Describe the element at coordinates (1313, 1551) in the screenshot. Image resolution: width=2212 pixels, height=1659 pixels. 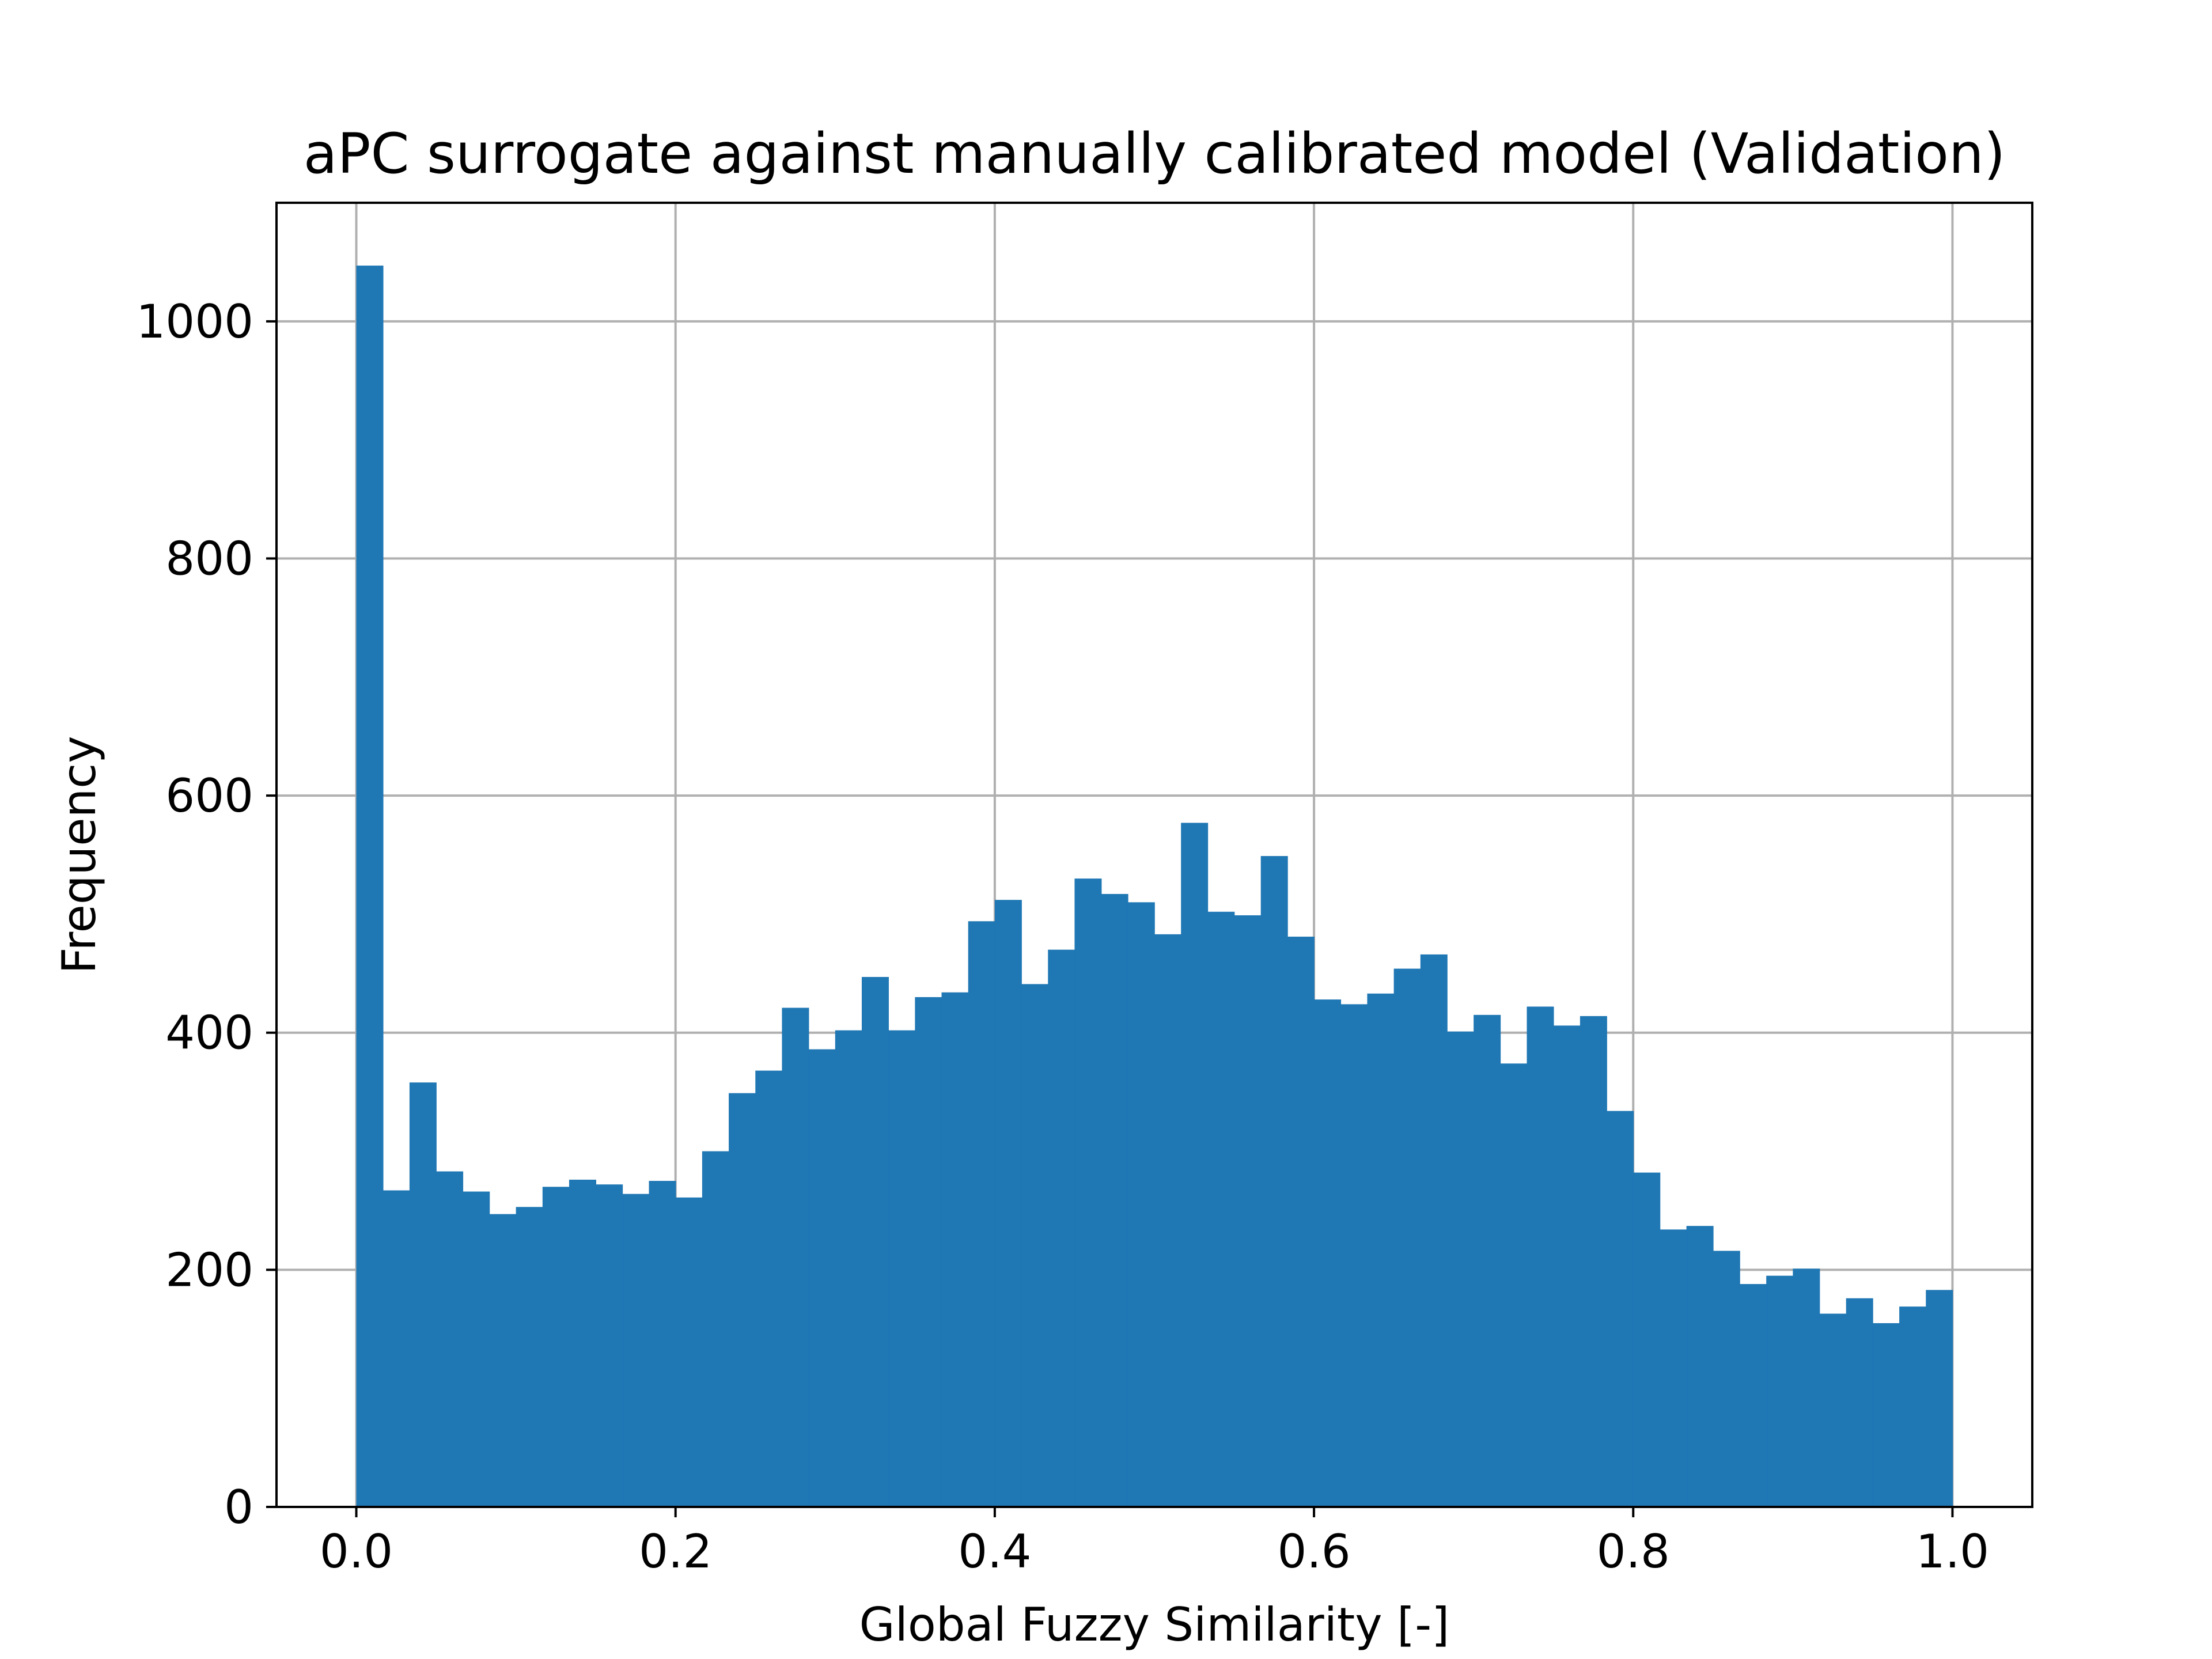
I see `x-tick-label: 0.6` at that location.